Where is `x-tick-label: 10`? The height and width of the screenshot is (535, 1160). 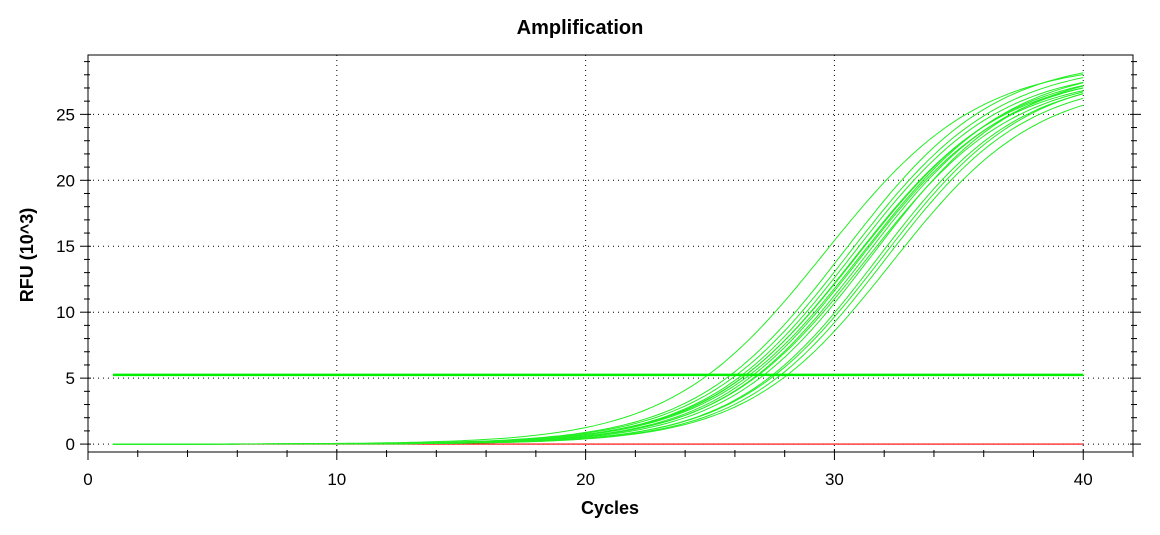
x-tick-label: 10 is located at coordinates (336, 479).